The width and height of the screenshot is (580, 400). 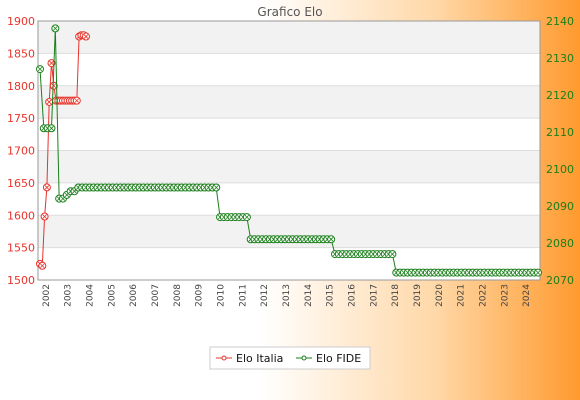 I want to click on legend-item-elo-italia: Elo Italia, so click(x=249, y=358).